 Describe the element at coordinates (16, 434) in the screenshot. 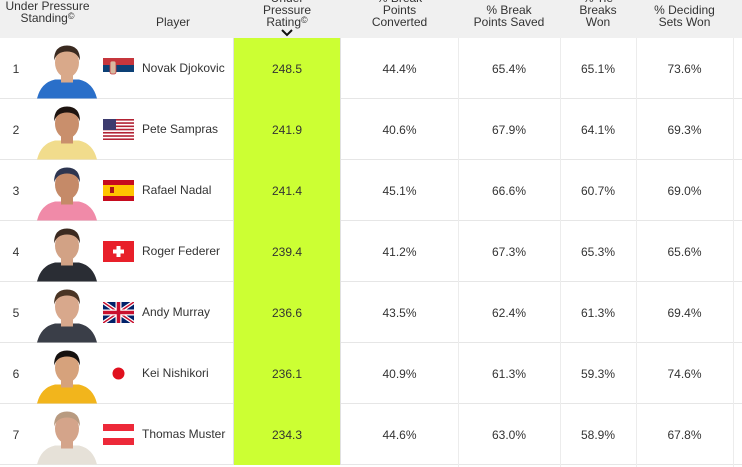

I see `rank: 7` at that location.